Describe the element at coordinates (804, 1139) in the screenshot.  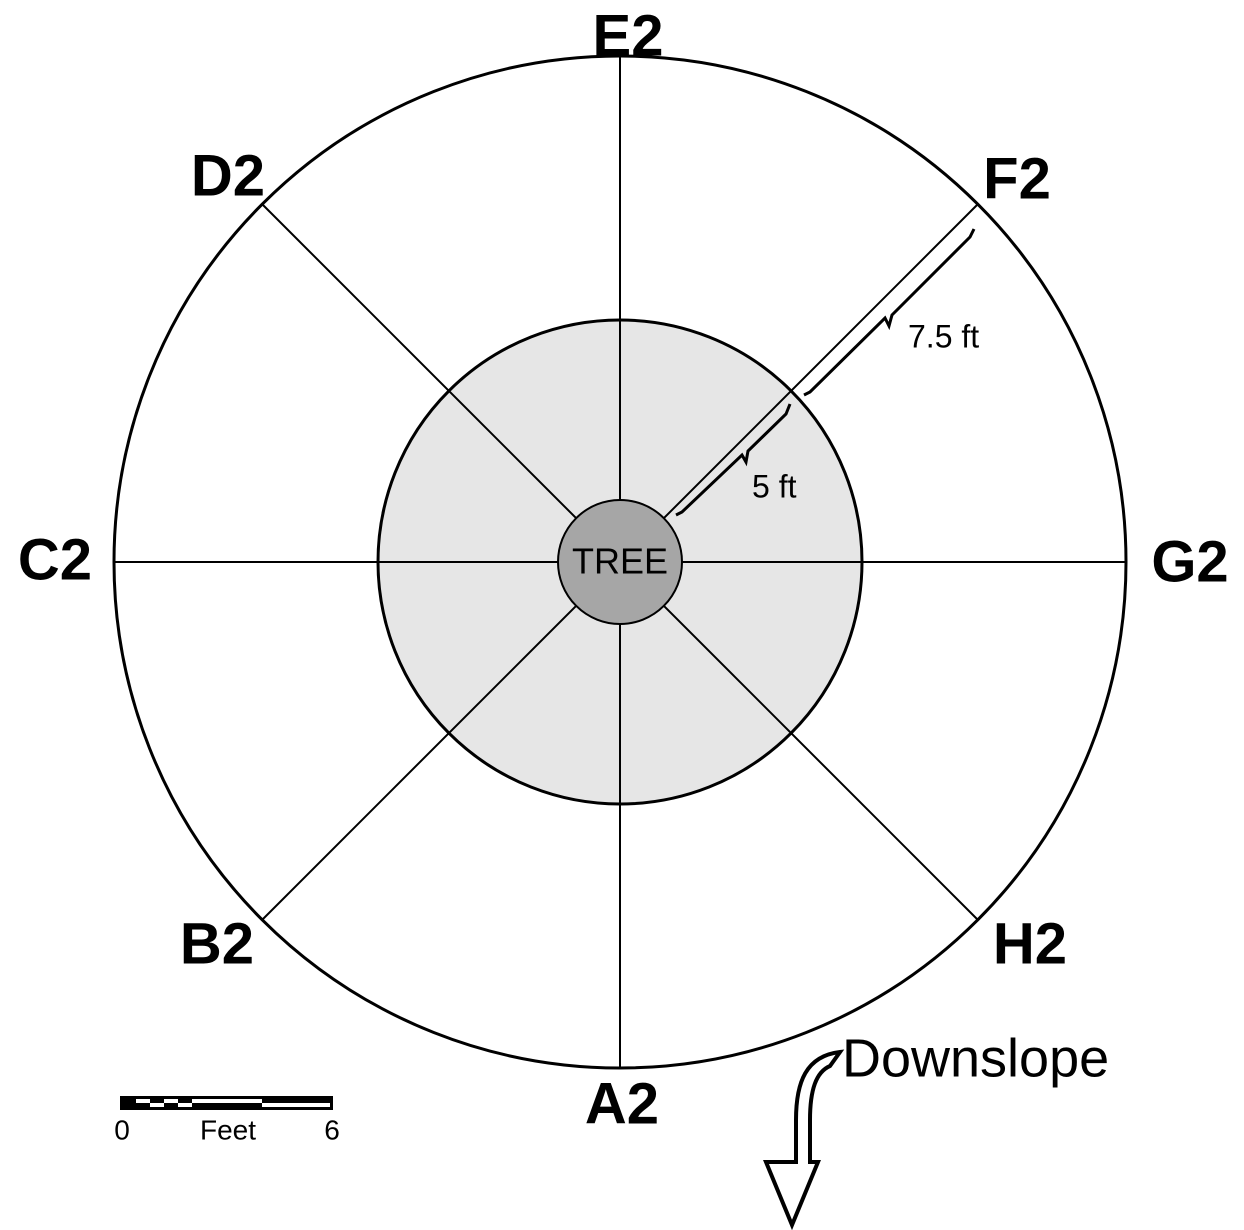
I see `downslope-arrow` at that location.